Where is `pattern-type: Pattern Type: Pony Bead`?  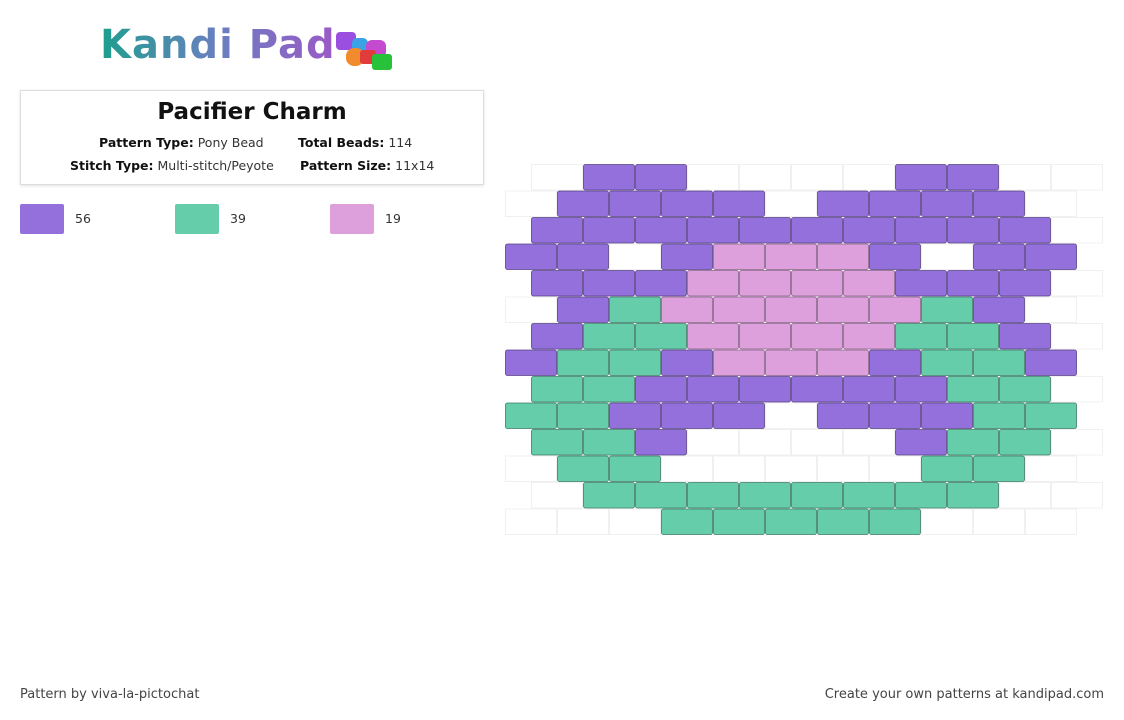 pattern-type: Pattern Type: Pony Bead is located at coordinates (181, 142).